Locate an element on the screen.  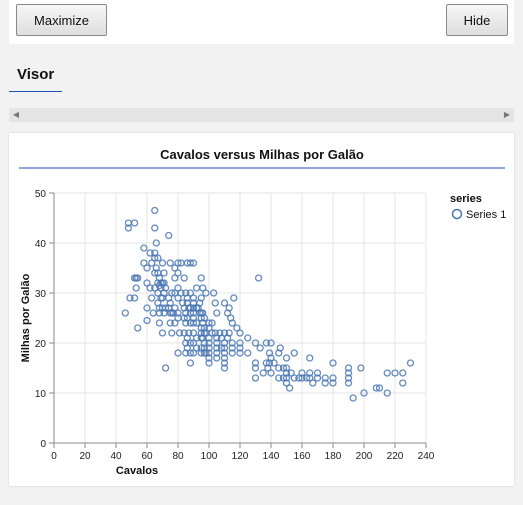
y-tick-label: 50 is located at coordinates (41, 194).